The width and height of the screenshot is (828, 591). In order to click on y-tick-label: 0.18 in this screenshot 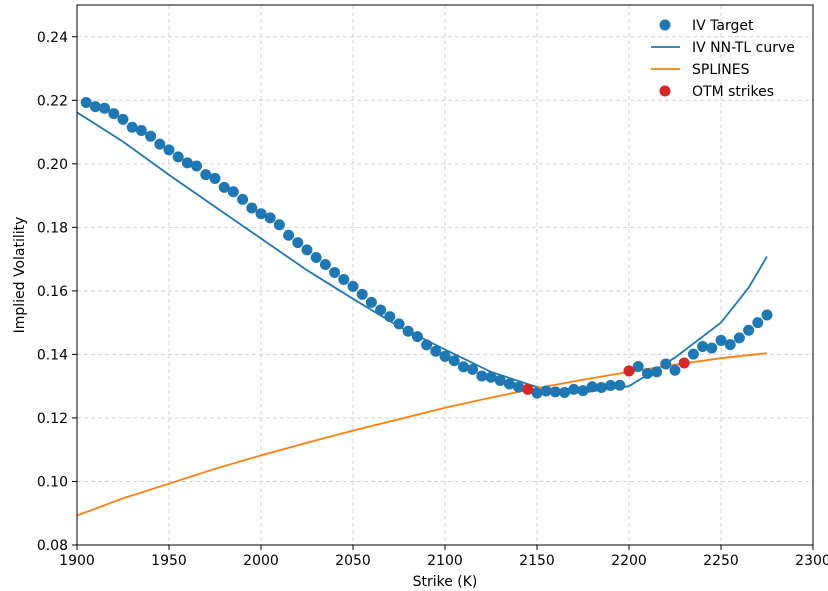, I will do `click(52, 228)`.